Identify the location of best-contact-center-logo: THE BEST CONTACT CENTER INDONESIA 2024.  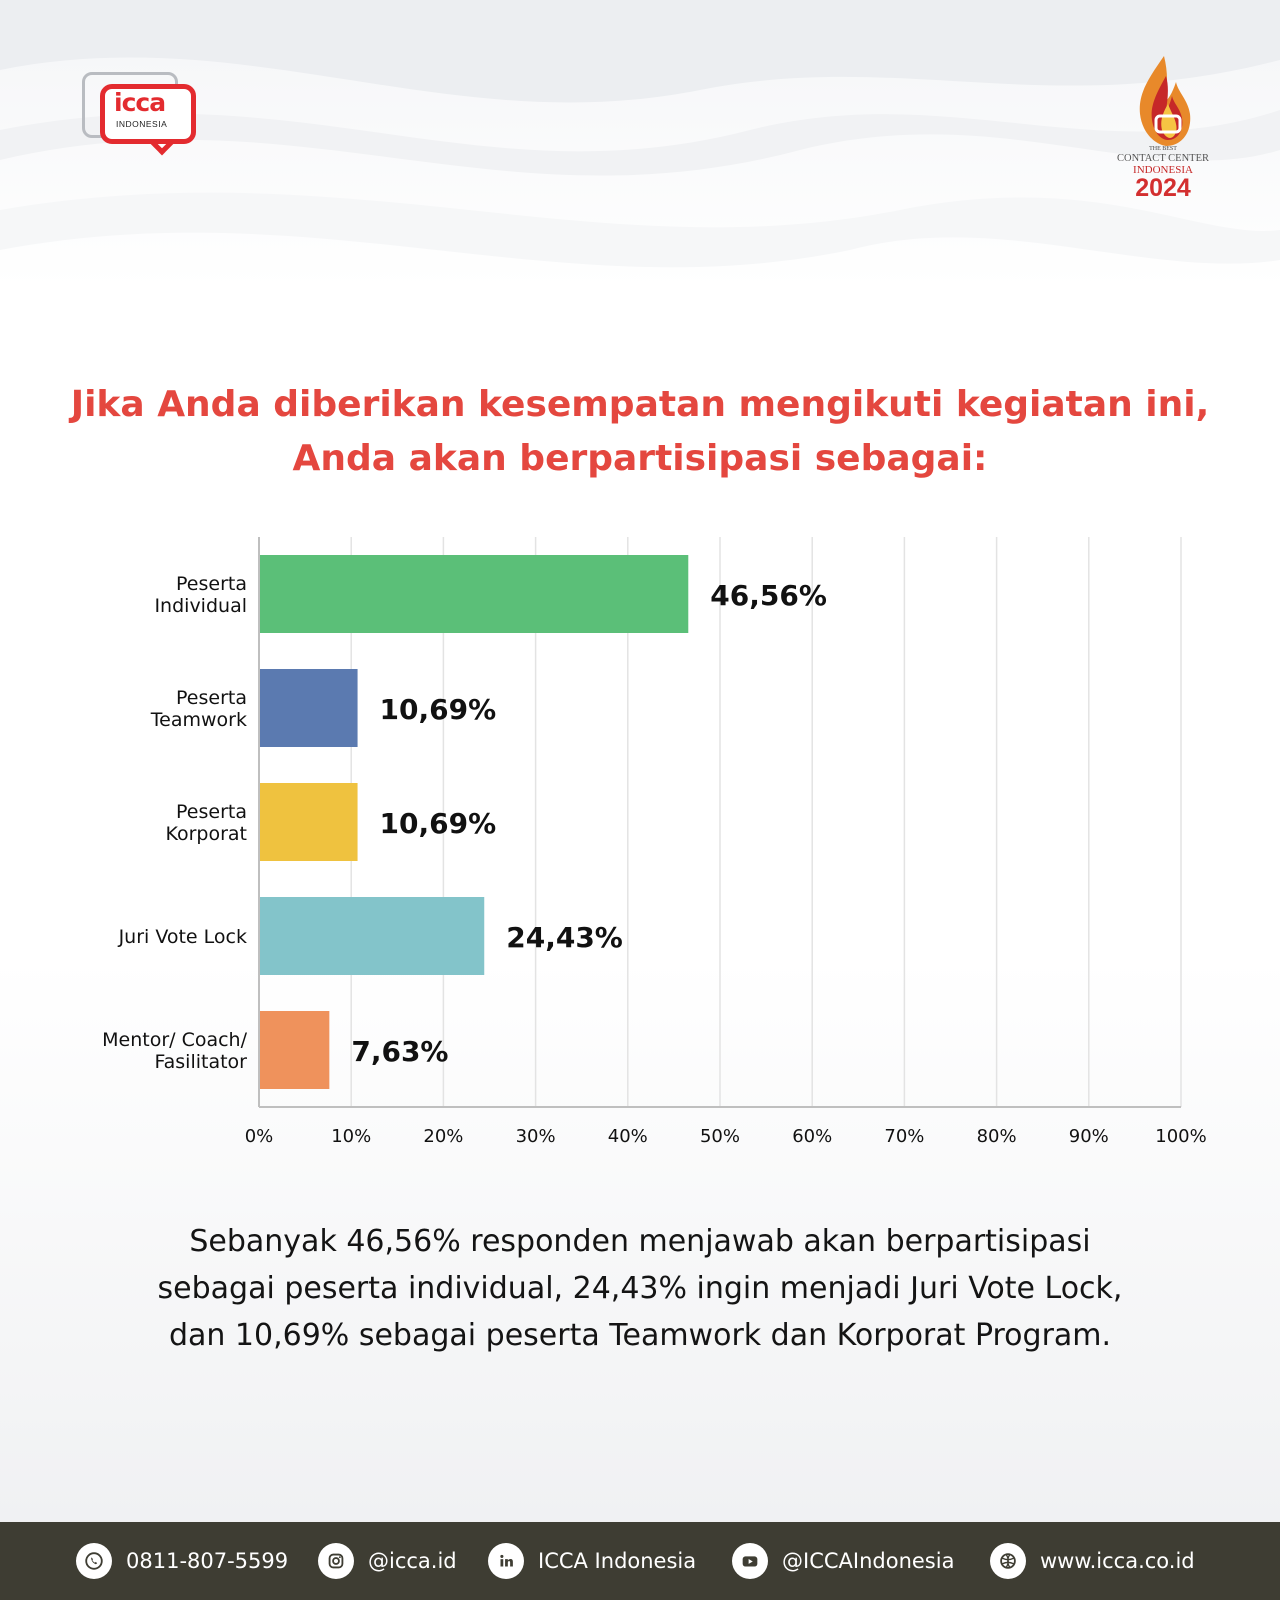
(1163, 128).